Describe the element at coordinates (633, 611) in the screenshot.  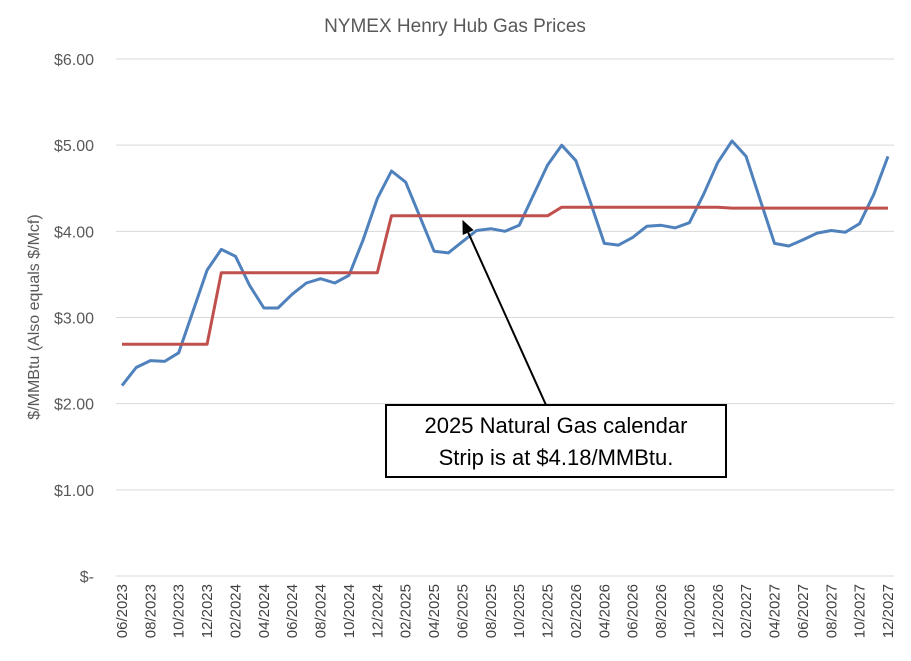
I see `x-tick-label: 06/2026` at that location.